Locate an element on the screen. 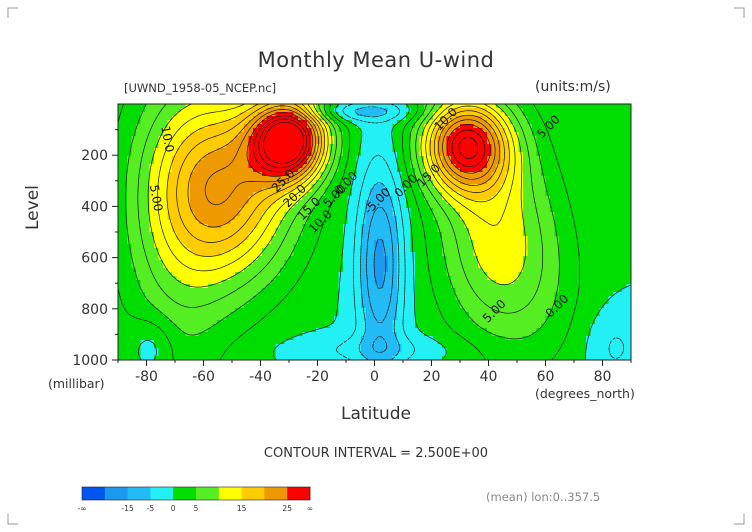 The width and height of the screenshot is (752, 532). corner-mark-tl is located at coordinates (12, 12).